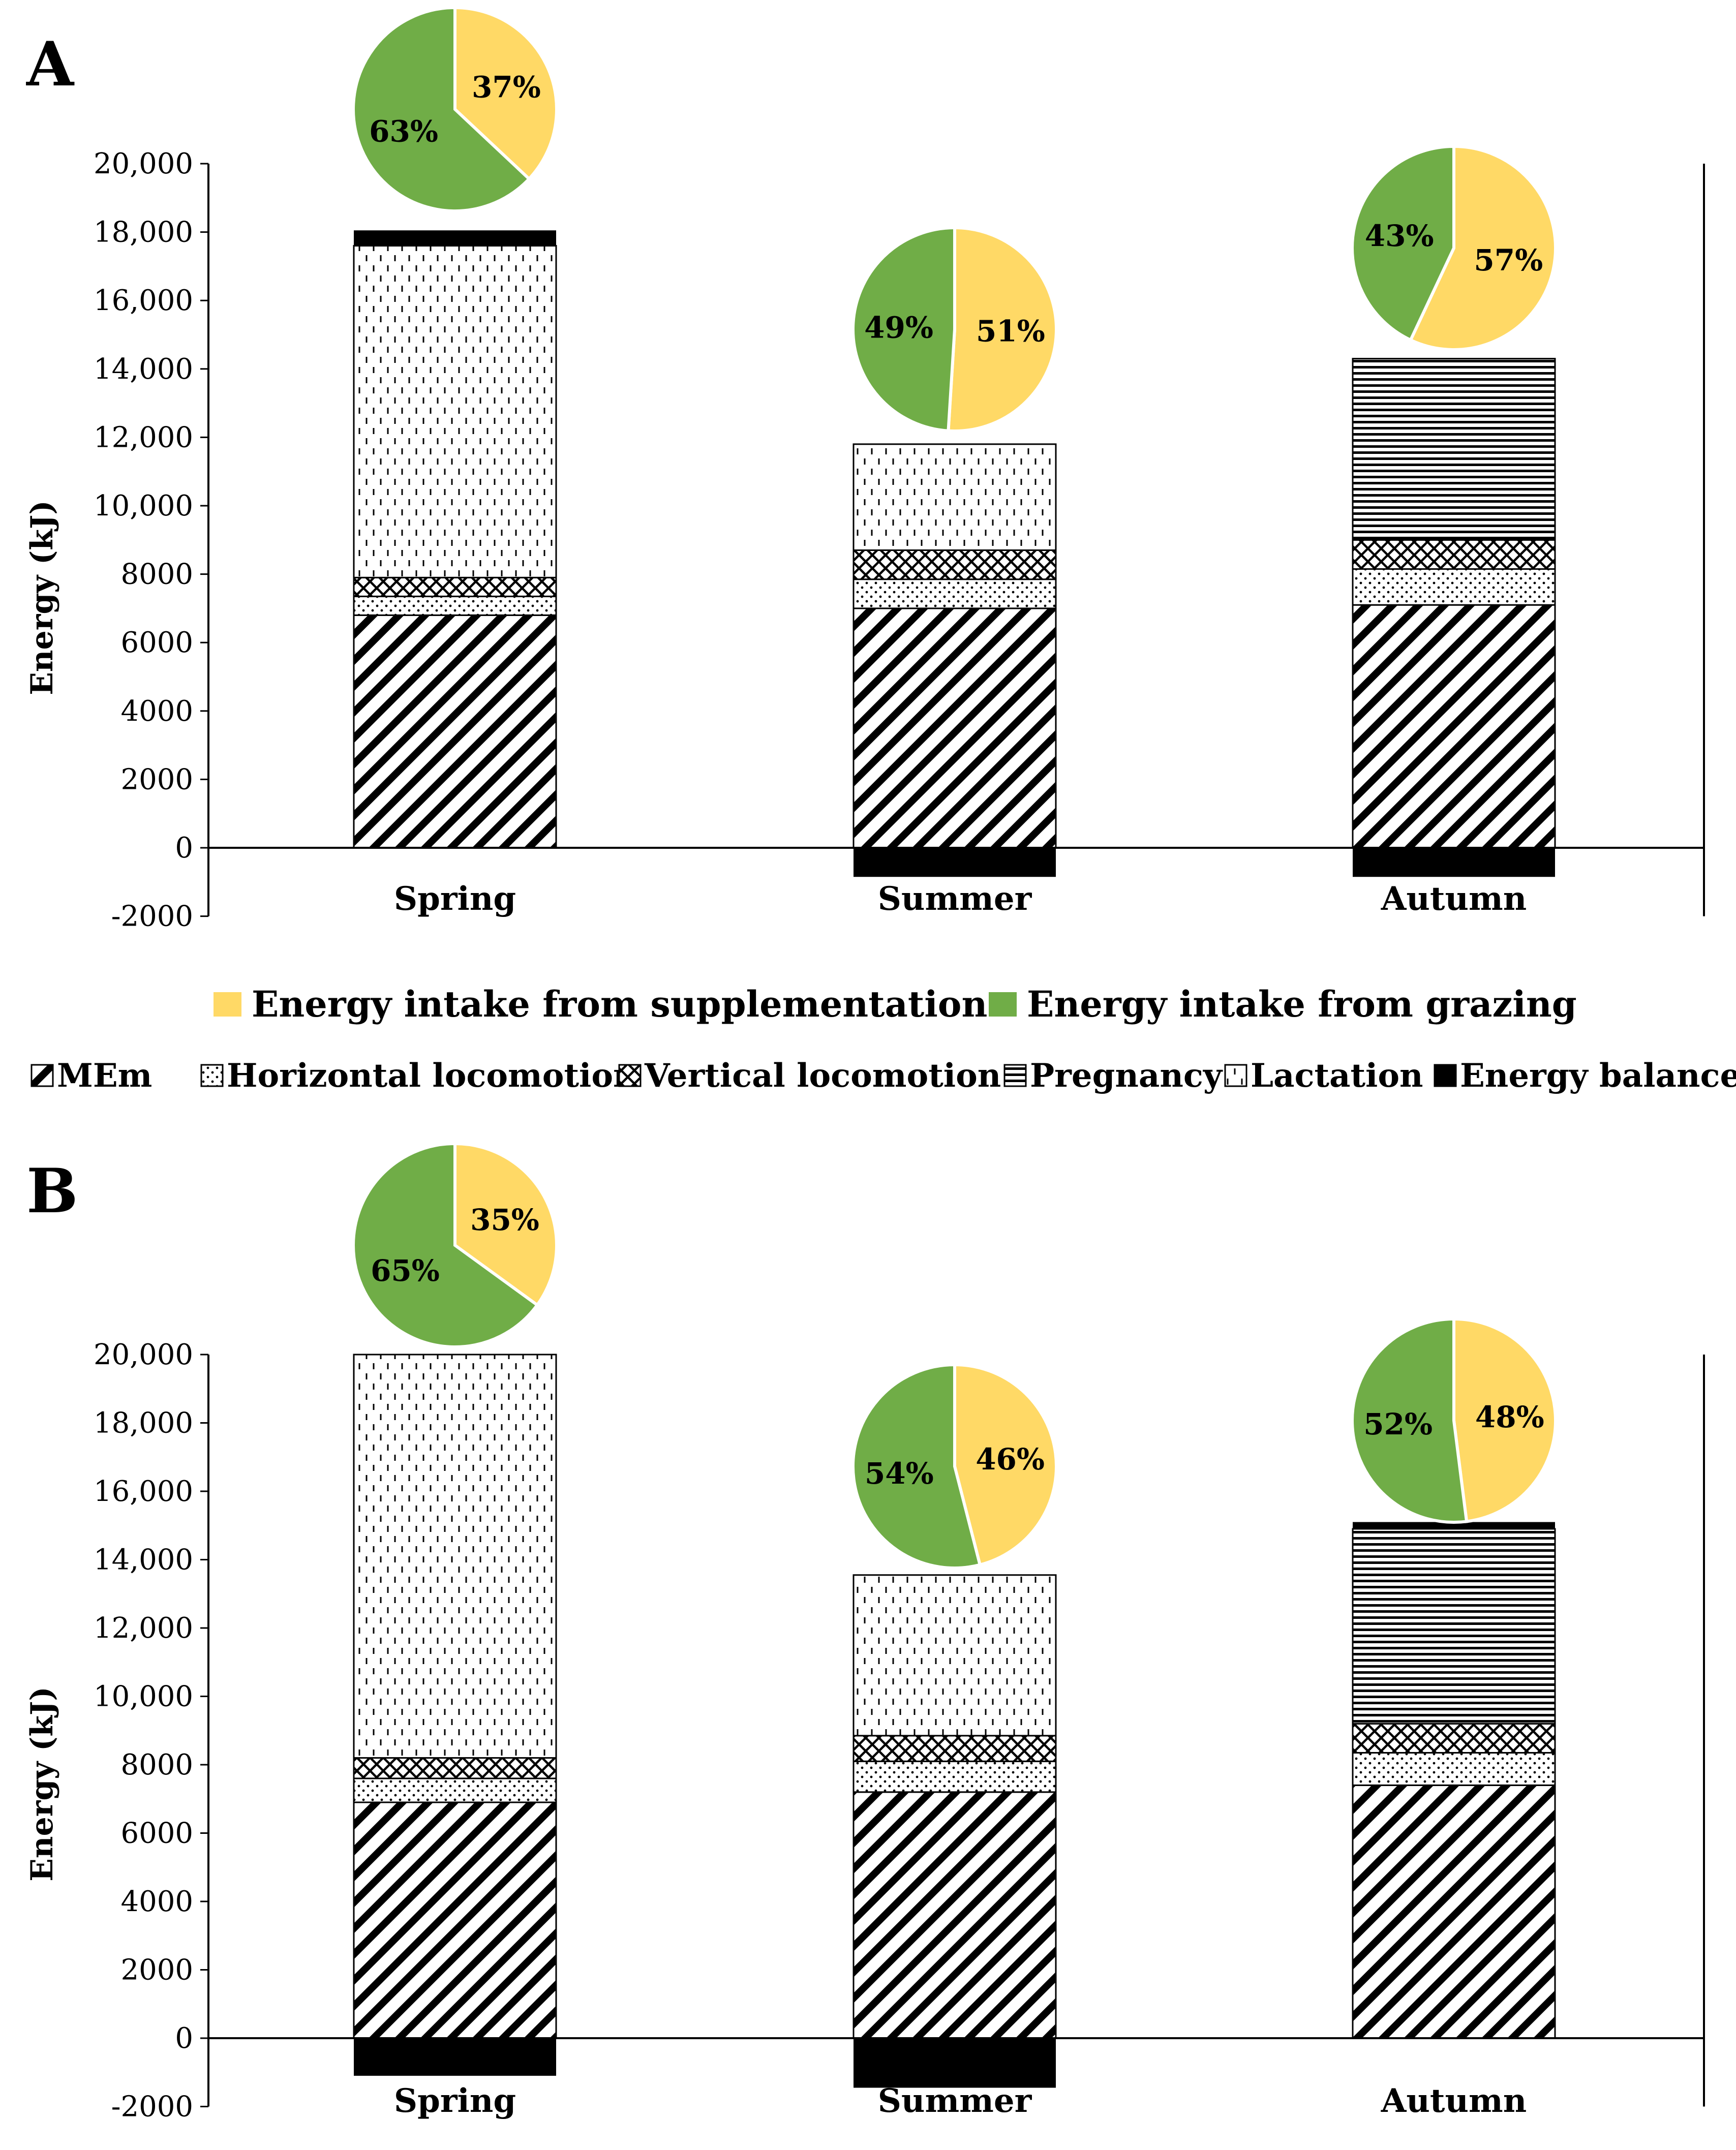 The width and height of the screenshot is (1736, 2150). I want to click on bar-a-summer-balance, so click(955, 862).